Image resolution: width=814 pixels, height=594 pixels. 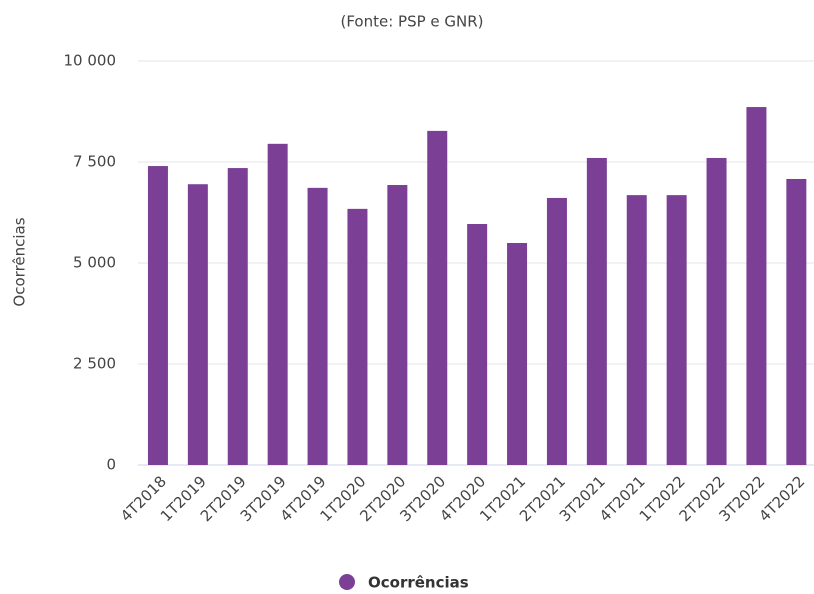 What do you see at coordinates (94, 364) in the screenshot?
I see `y-tick-label: 2 500` at bounding box center [94, 364].